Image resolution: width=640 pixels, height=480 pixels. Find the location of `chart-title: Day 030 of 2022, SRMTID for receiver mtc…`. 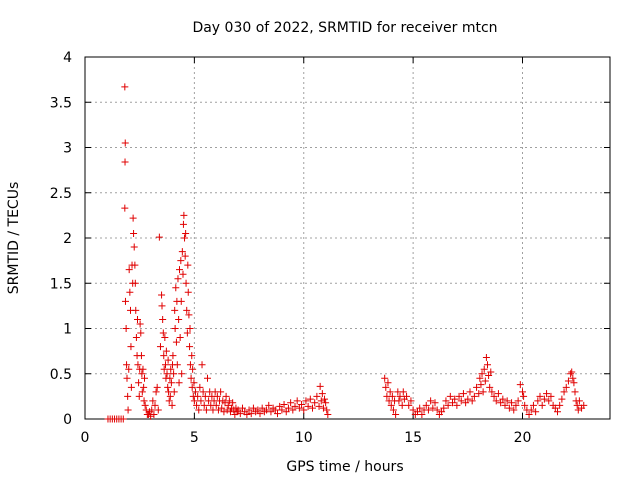

chart-title: Day 030 of 2022, SRMTID for receiver mtc… is located at coordinates (344, 28).